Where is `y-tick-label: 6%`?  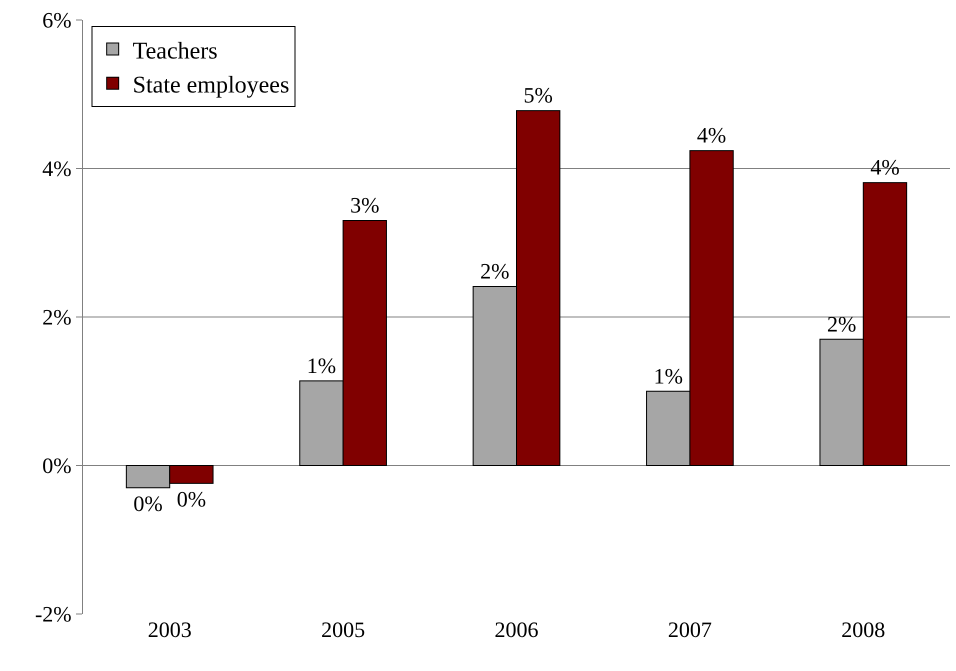
y-tick-label: 6% is located at coordinates (57, 20).